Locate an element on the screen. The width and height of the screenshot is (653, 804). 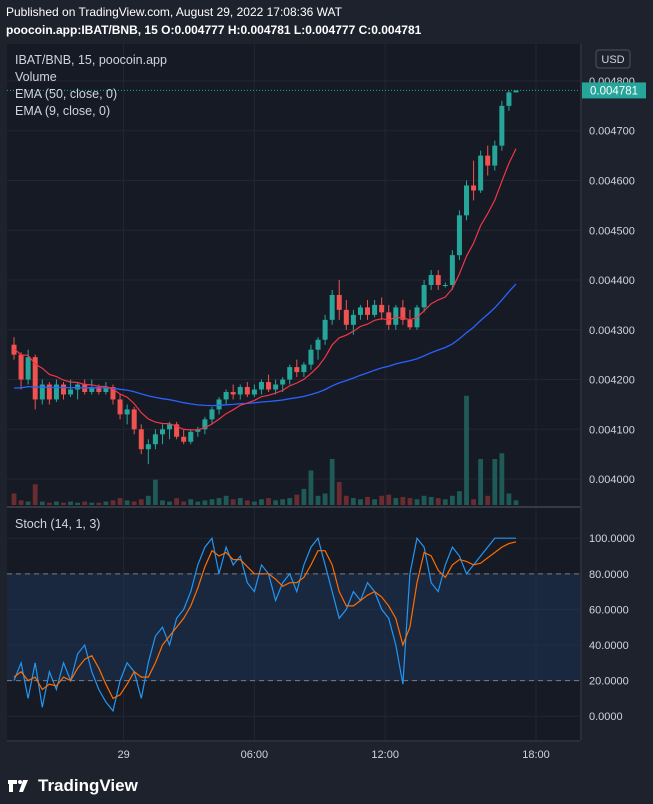
price-tick-label: 0.004300 is located at coordinates (612, 331).